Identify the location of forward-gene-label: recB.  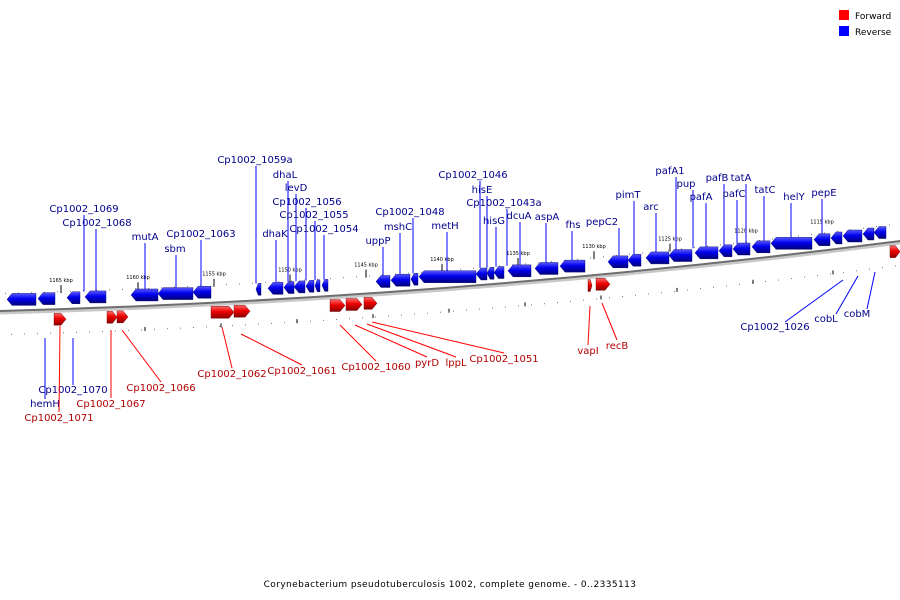
(617, 346).